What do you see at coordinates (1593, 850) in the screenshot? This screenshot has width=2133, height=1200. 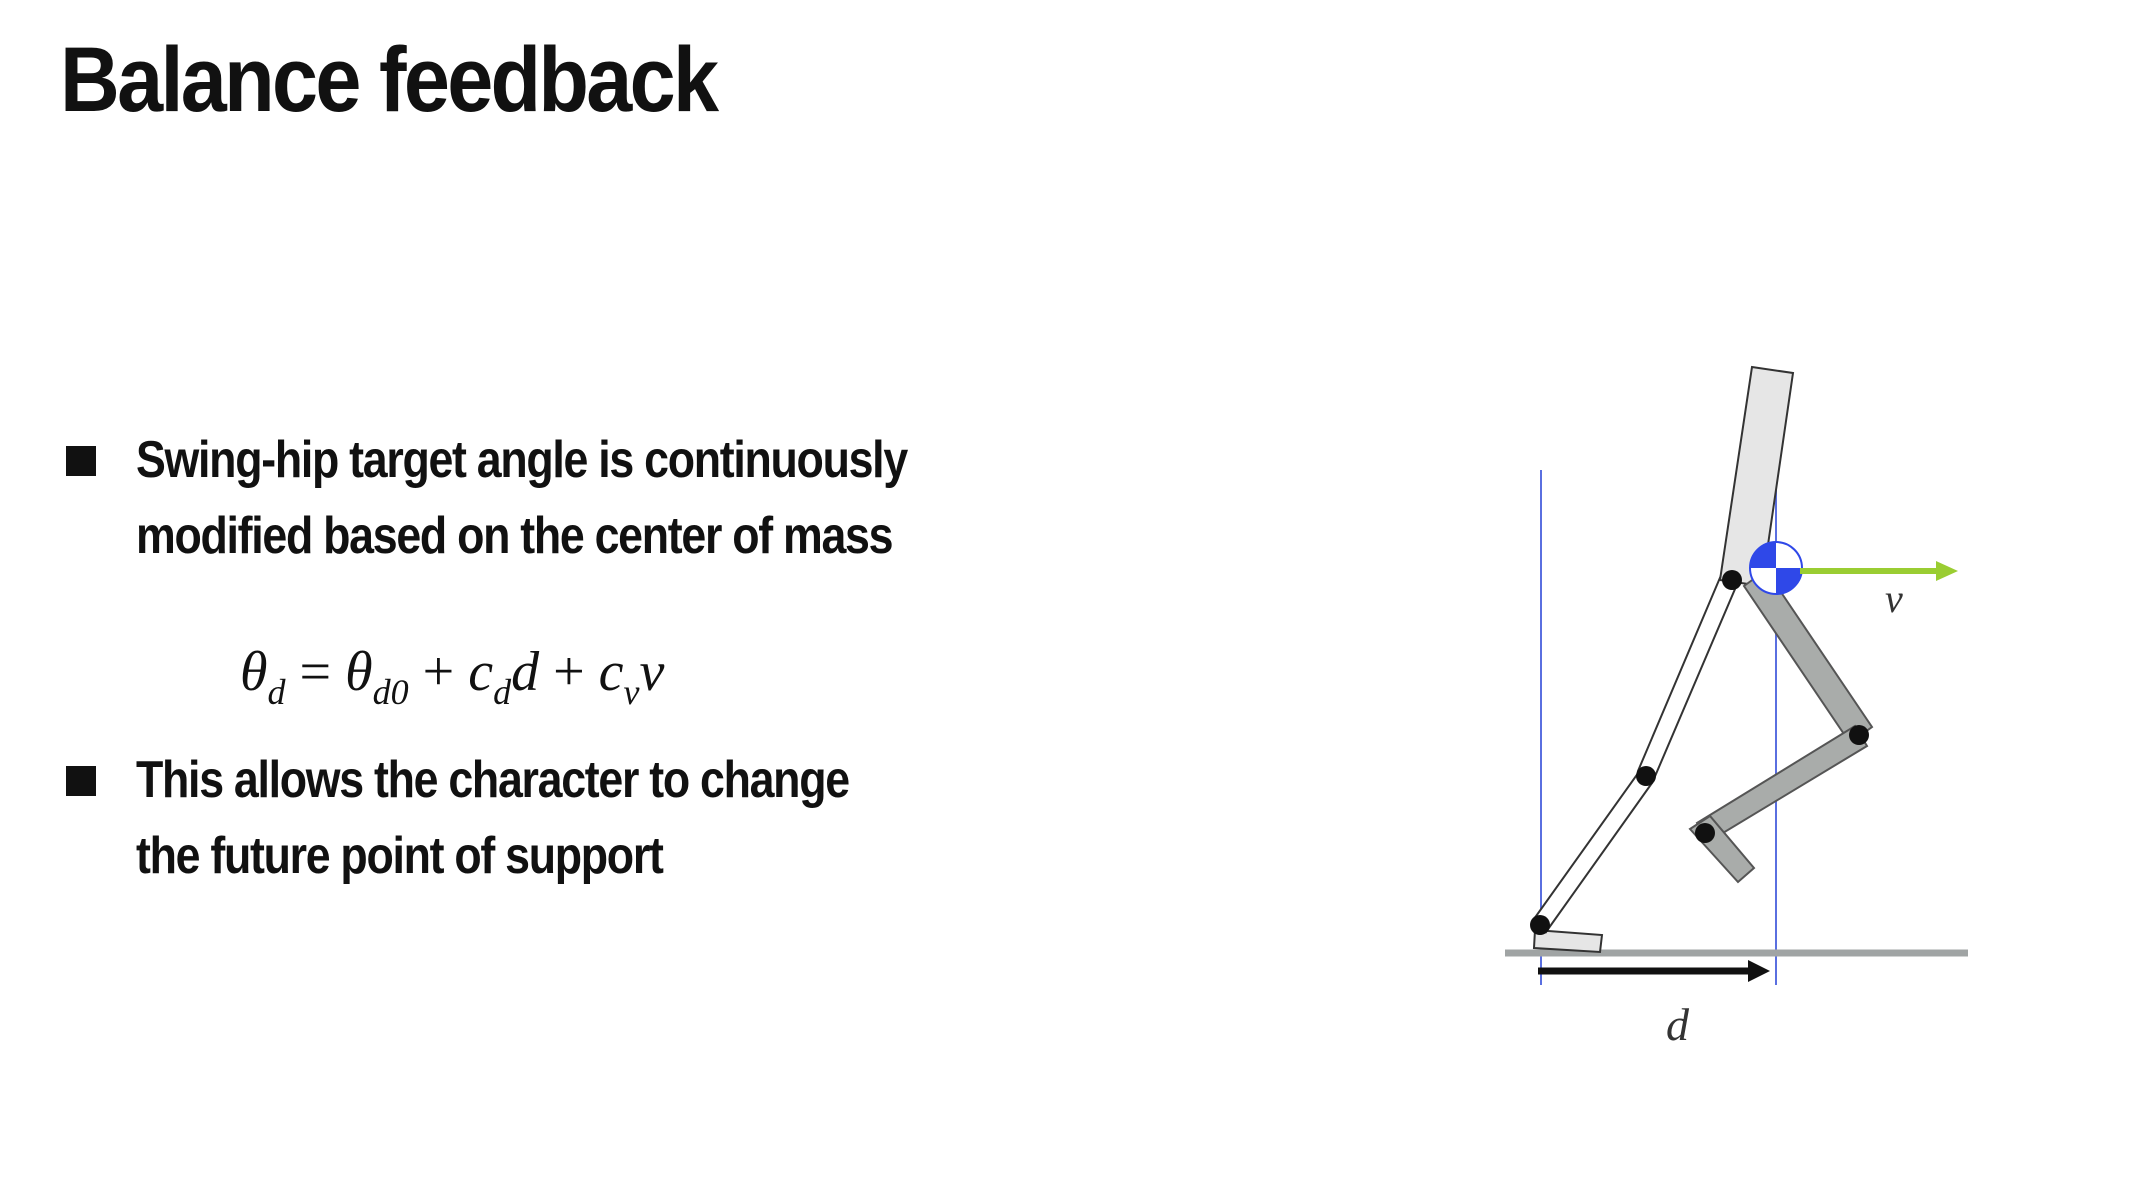 I see `stance-shank` at bounding box center [1593, 850].